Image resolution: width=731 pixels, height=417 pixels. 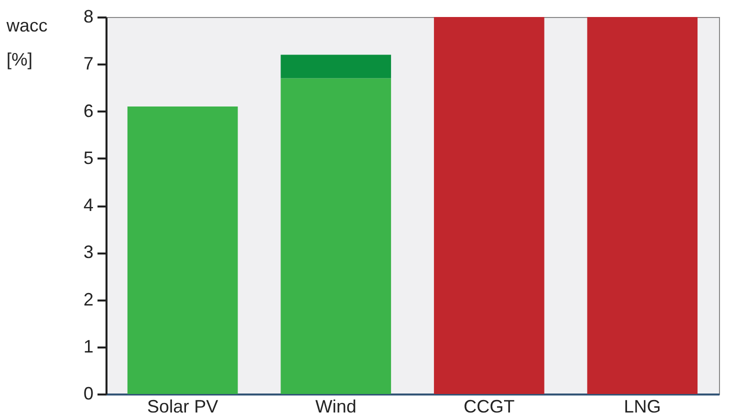 What do you see at coordinates (27, 43) in the screenshot?
I see `y-axis-title: wacc [%]` at bounding box center [27, 43].